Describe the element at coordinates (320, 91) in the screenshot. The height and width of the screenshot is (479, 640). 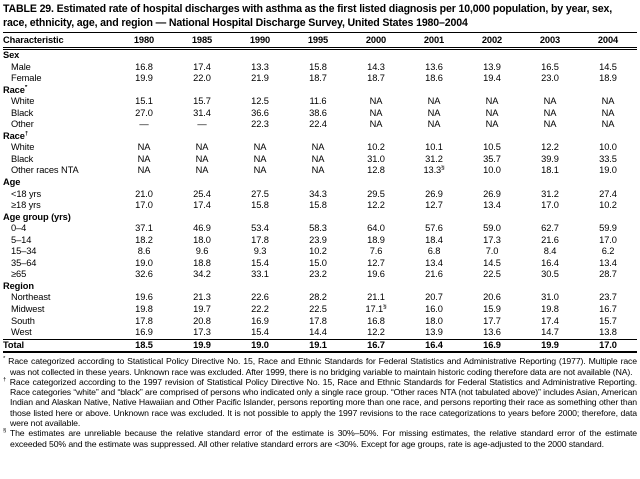
I see `section-row: Race*` at that location.